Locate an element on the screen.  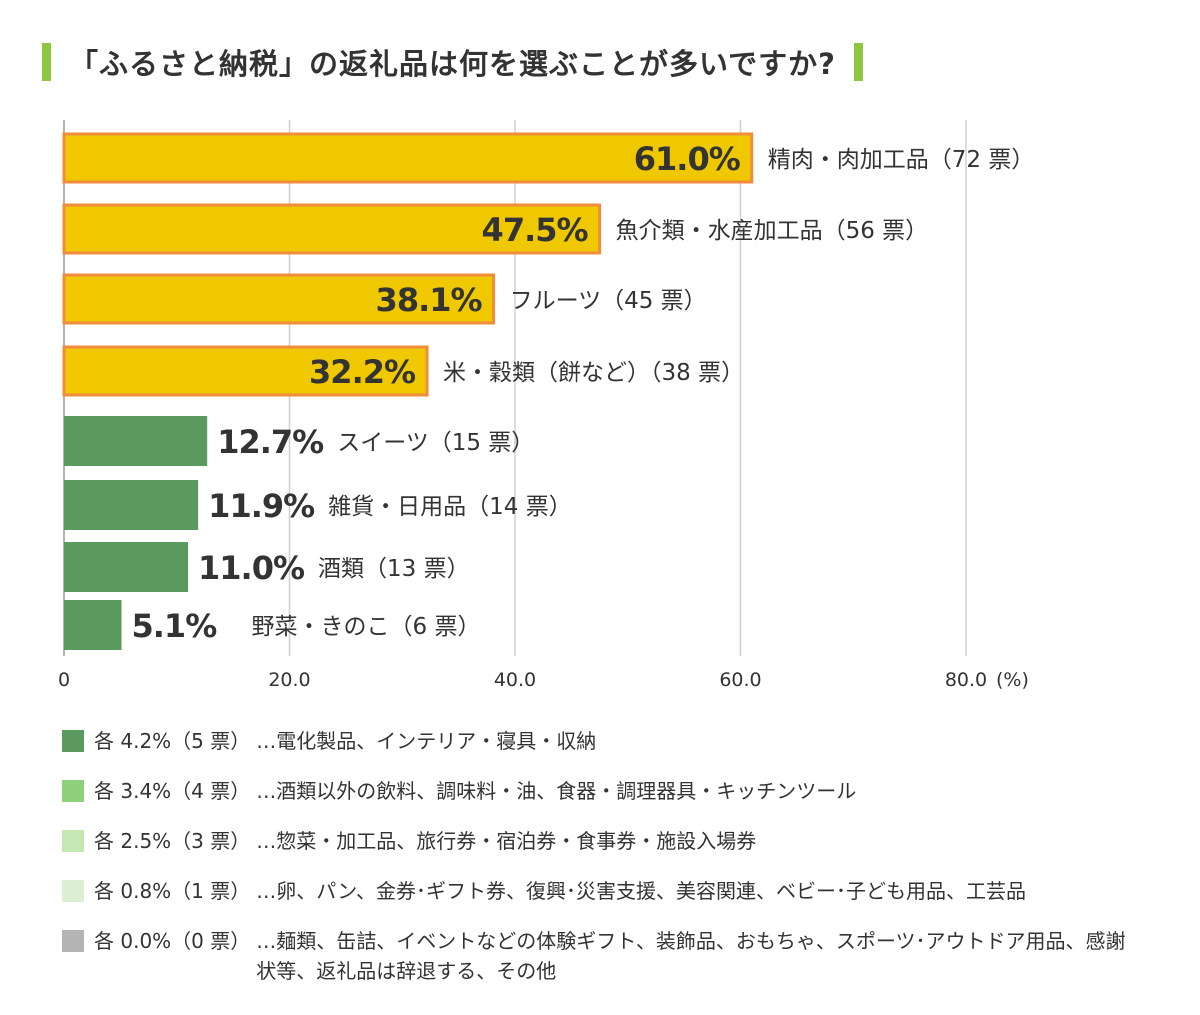
legend-items: …卵、パン、金券･ギフト券、復興･災害支援、美容関連、ベビー･子ども用品、工芸品 is located at coordinates (641, 891).